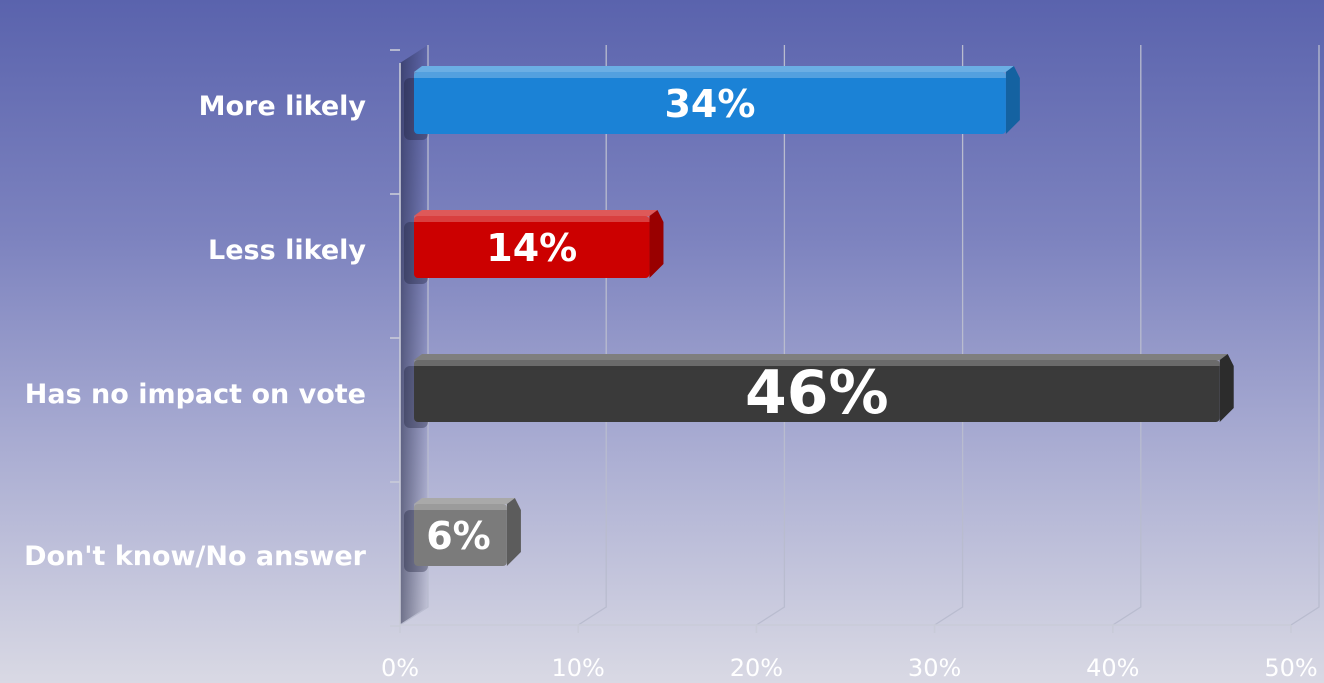  What do you see at coordinates (287, 250) in the screenshot?
I see `category-label: Less likely` at bounding box center [287, 250].